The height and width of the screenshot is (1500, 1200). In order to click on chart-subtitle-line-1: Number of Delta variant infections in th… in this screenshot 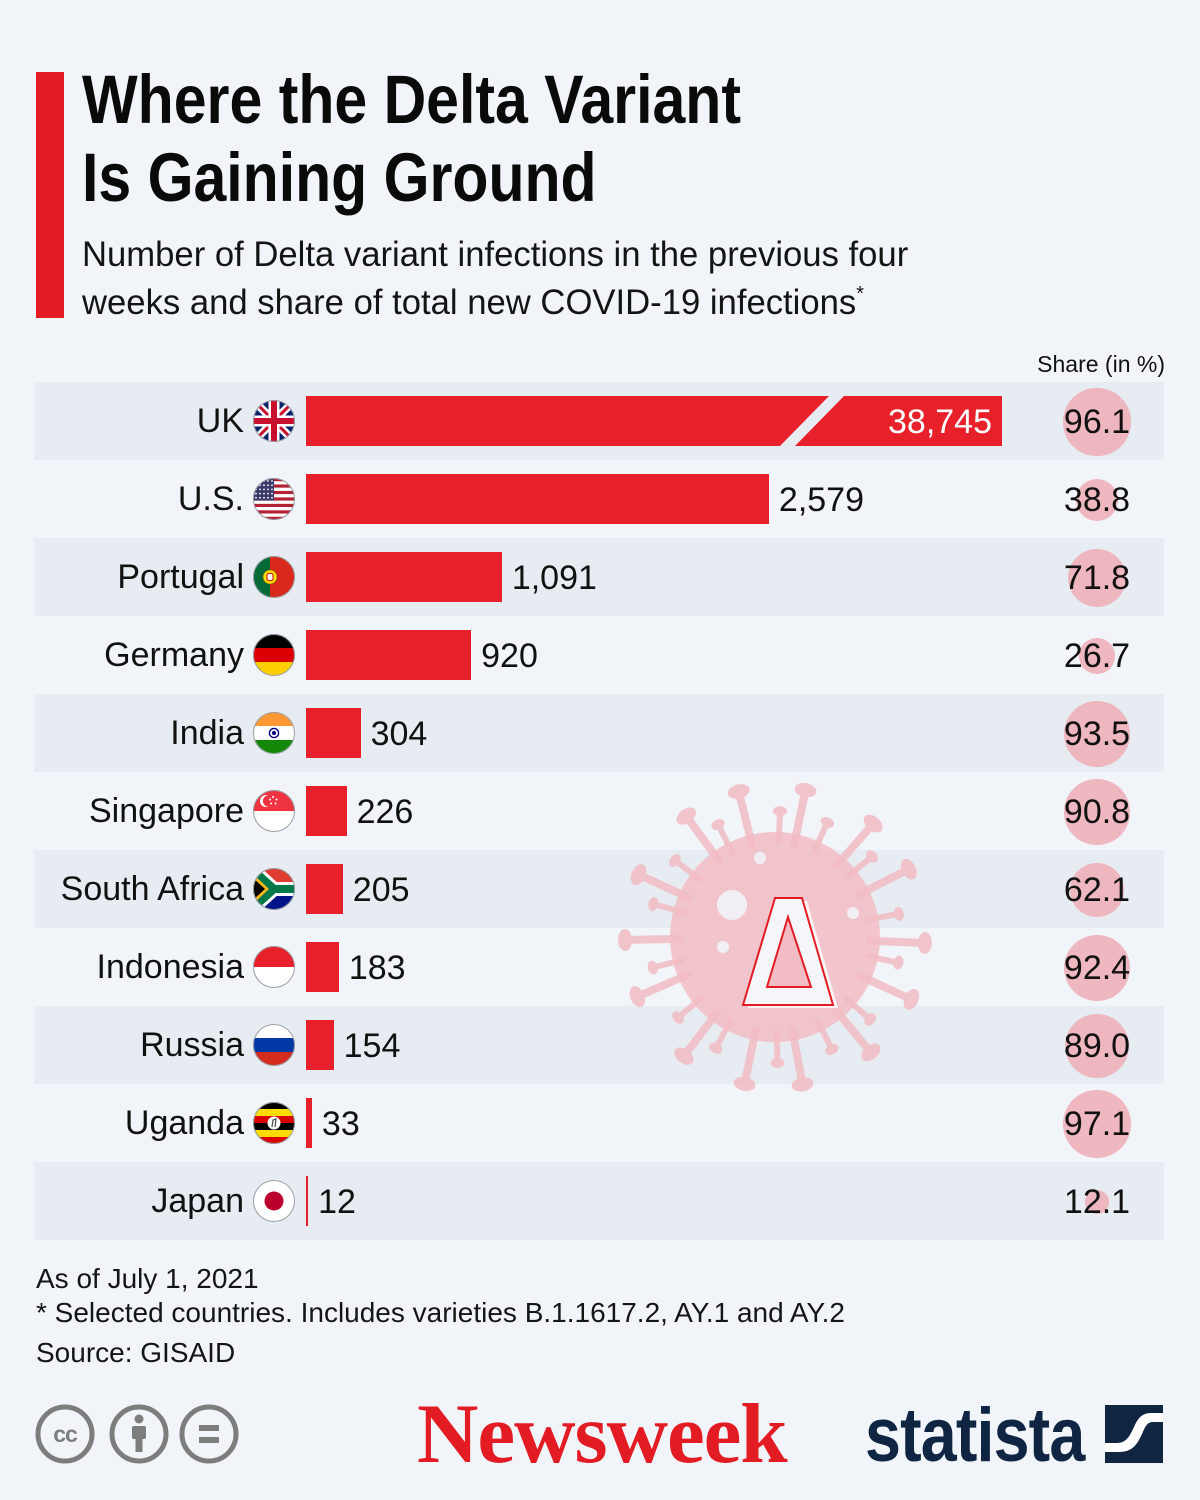, I will do `click(495, 254)`.